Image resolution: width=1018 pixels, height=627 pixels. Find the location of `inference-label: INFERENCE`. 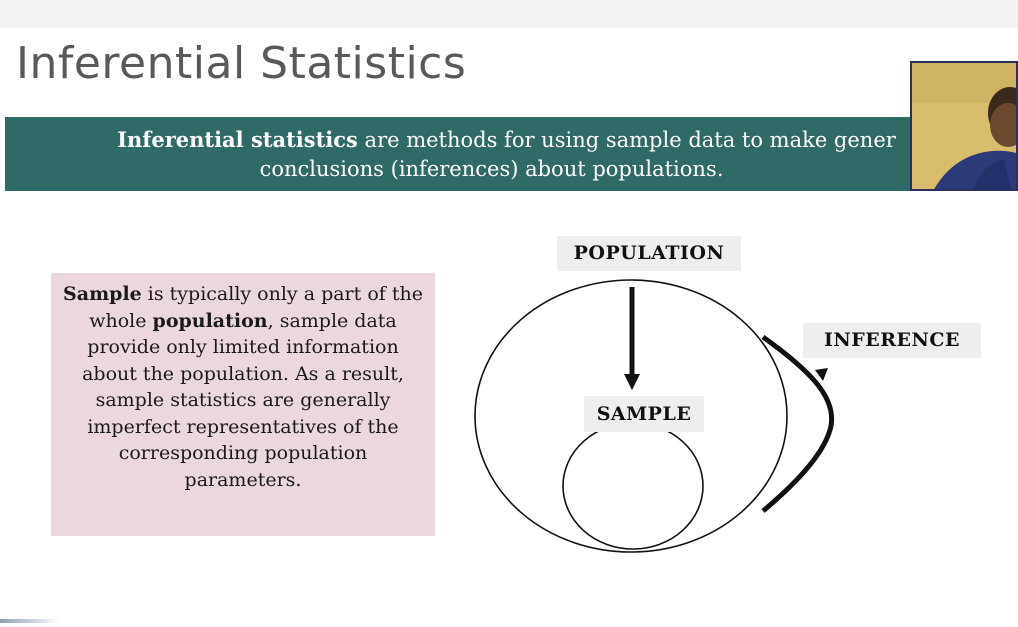

inference-label: INFERENCE is located at coordinates (892, 340).